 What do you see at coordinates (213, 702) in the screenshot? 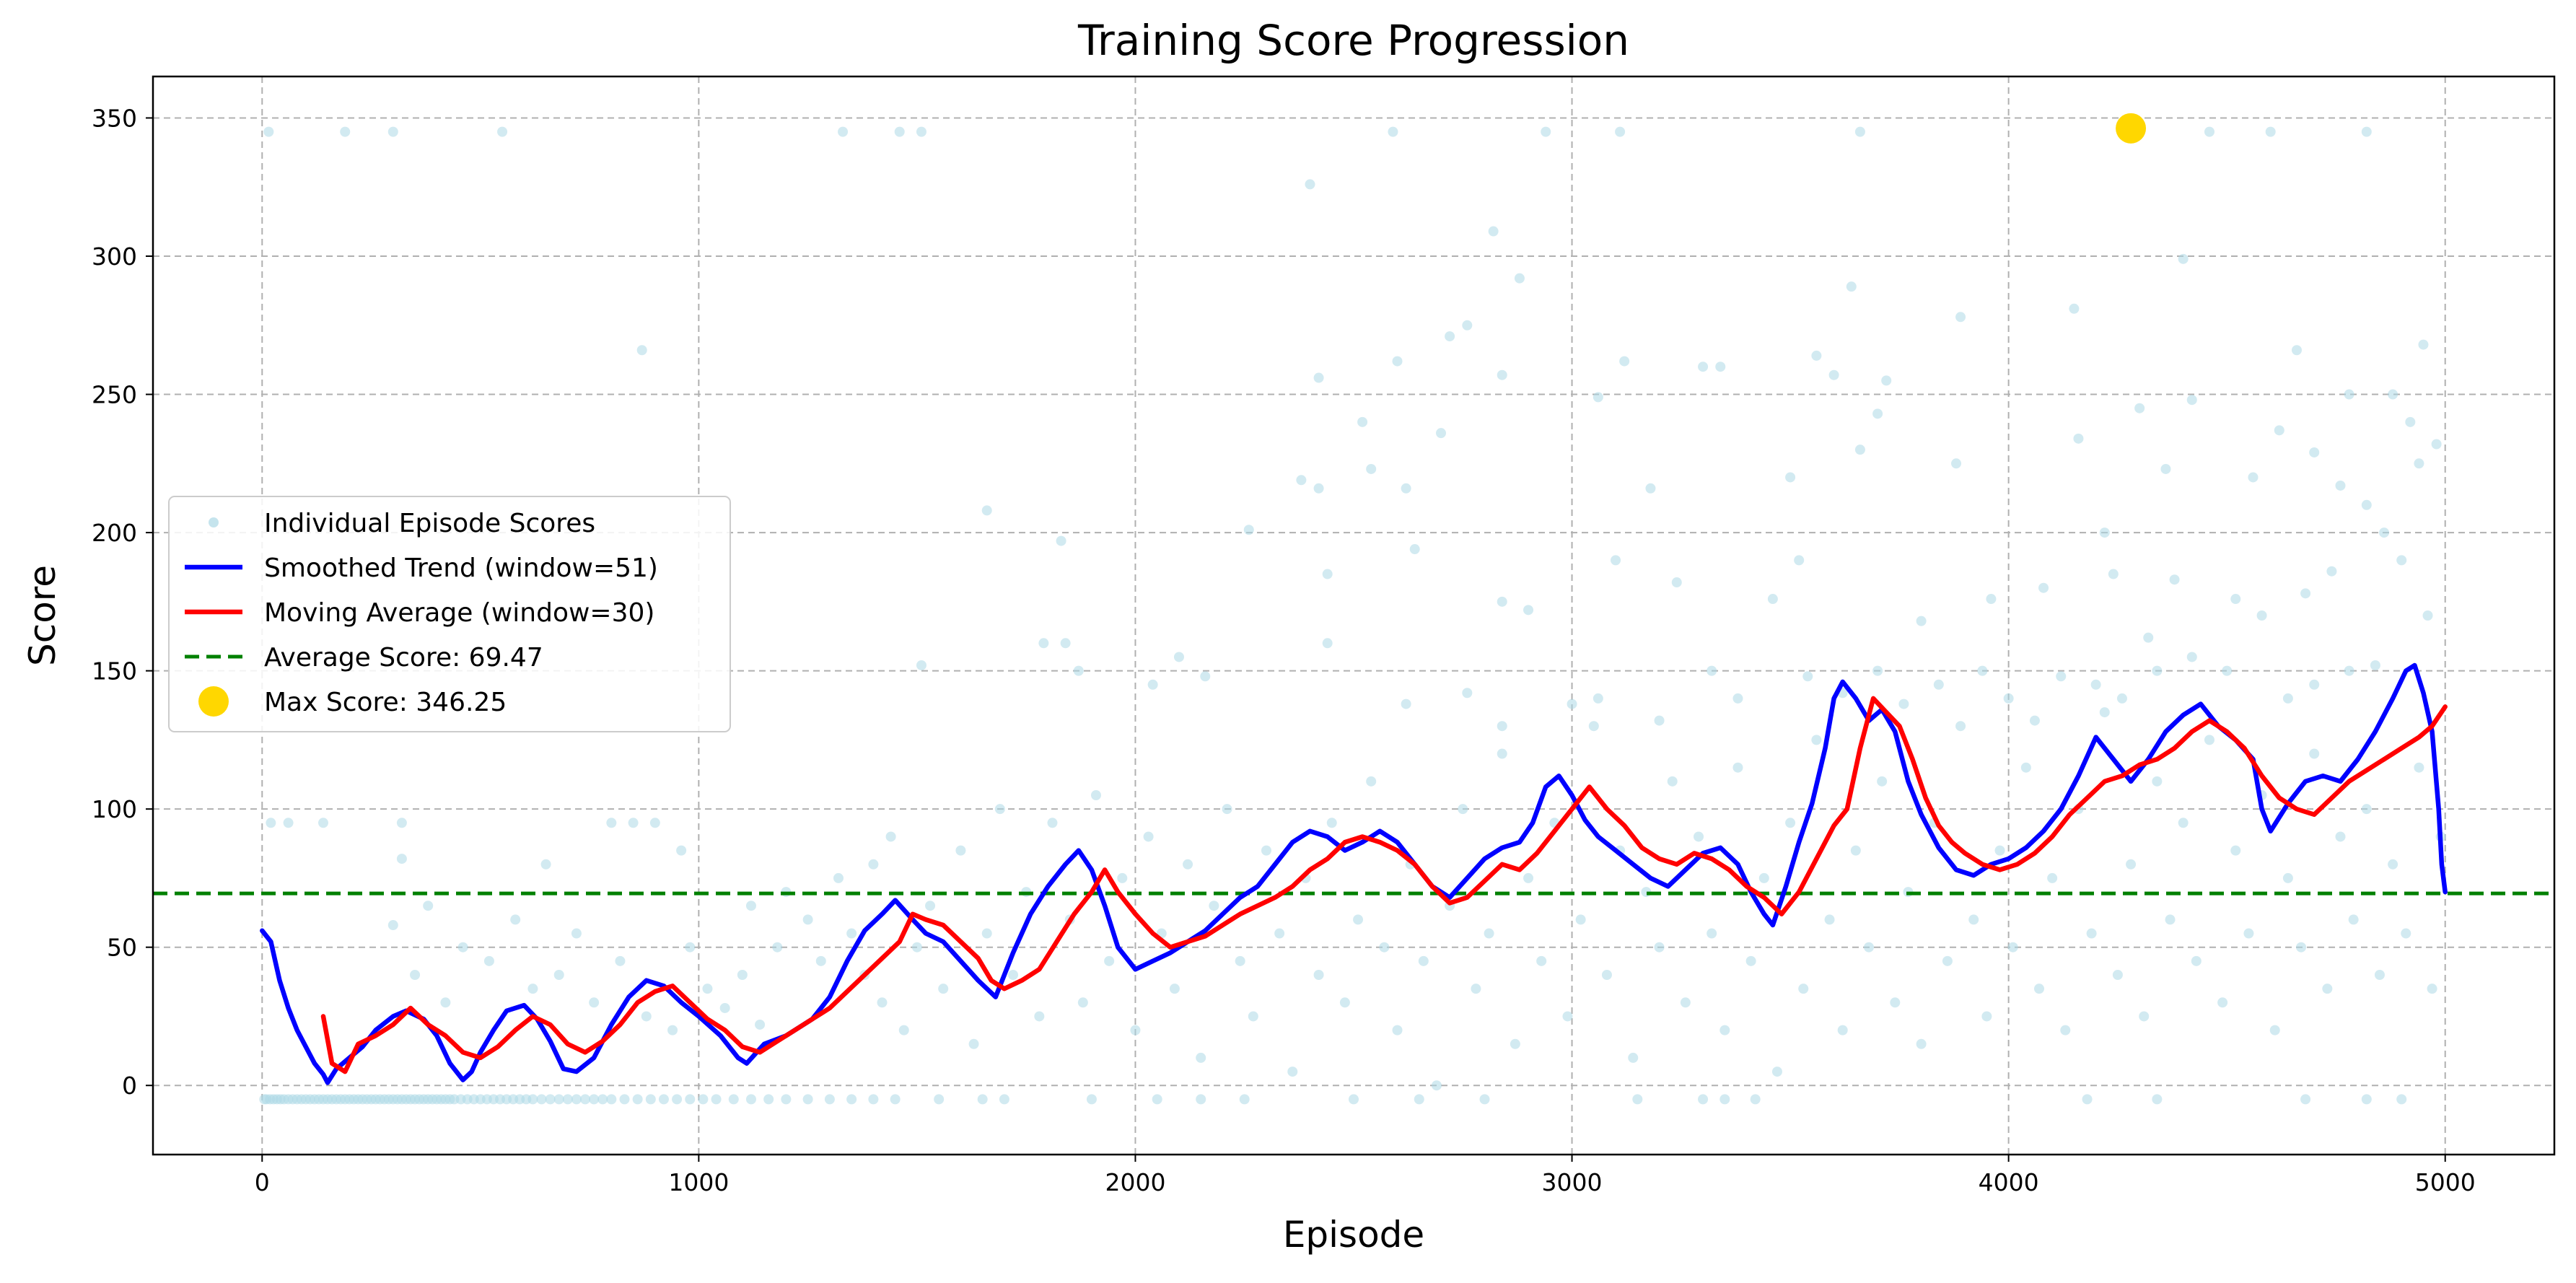
I see `legend-max-marker-swatch` at bounding box center [213, 702].